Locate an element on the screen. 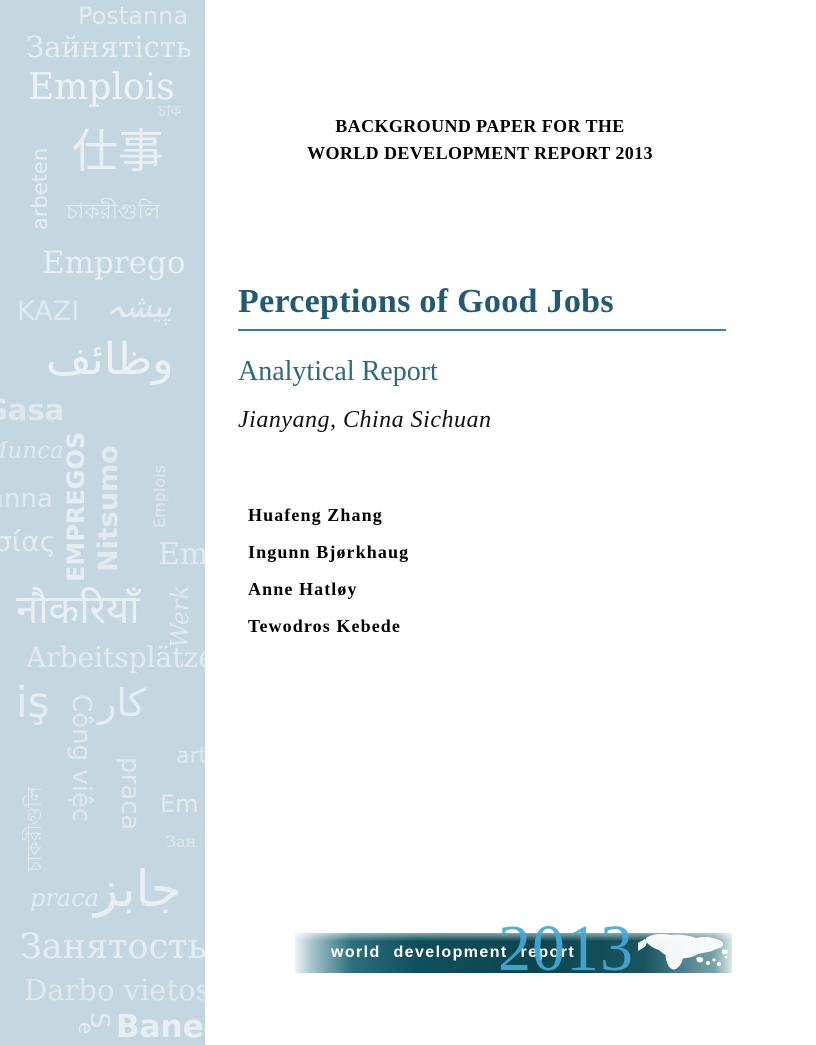 This screenshot has height=1045, width=816. sidebar-word: KAZI is located at coordinates (48, 311).